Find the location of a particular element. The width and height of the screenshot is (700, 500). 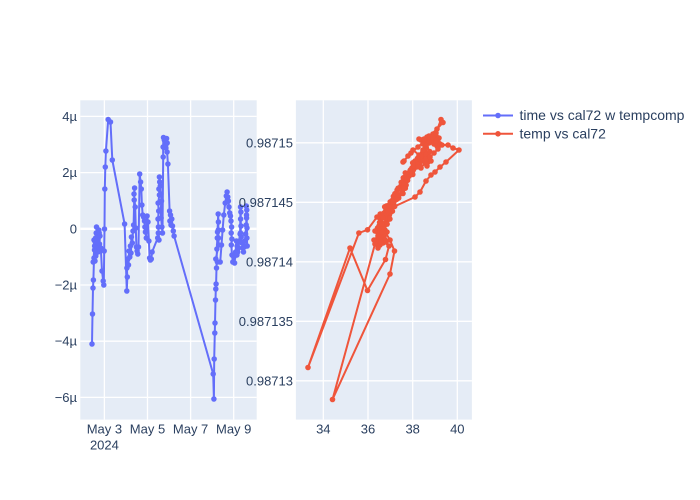

svg-text: 36 is located at coordinates (368, 429).